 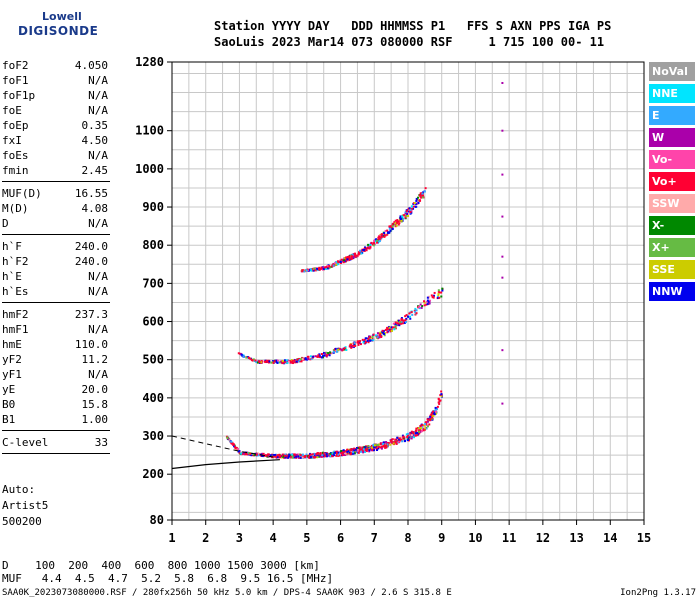 I want to click on param-name: h`Es, so click(x=15, y=291).